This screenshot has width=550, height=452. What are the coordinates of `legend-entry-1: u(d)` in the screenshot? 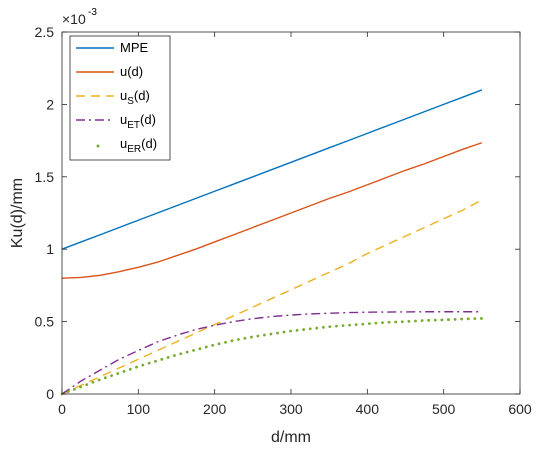 It's located at (109, 71).